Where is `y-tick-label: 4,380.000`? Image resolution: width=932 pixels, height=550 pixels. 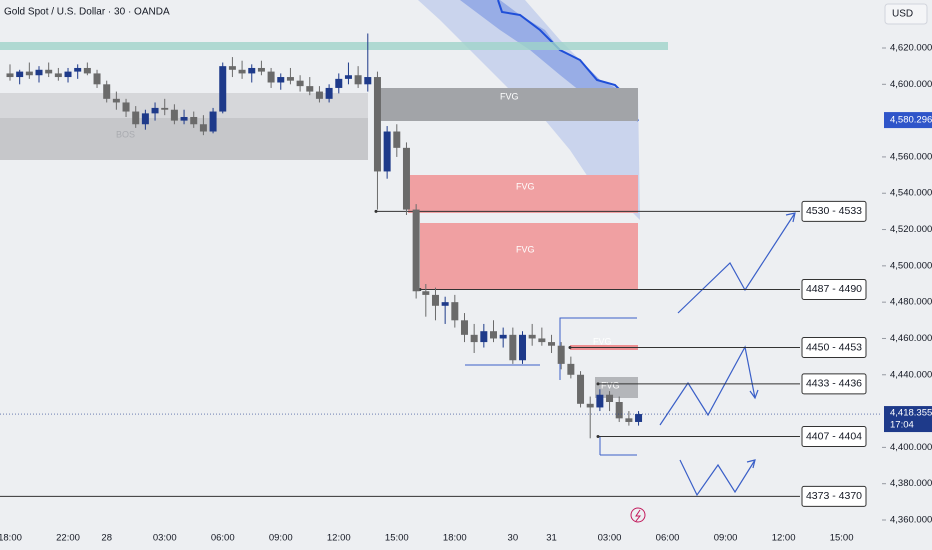 y-tick-label: 4,380.000 is located at coordinates (911, 483).